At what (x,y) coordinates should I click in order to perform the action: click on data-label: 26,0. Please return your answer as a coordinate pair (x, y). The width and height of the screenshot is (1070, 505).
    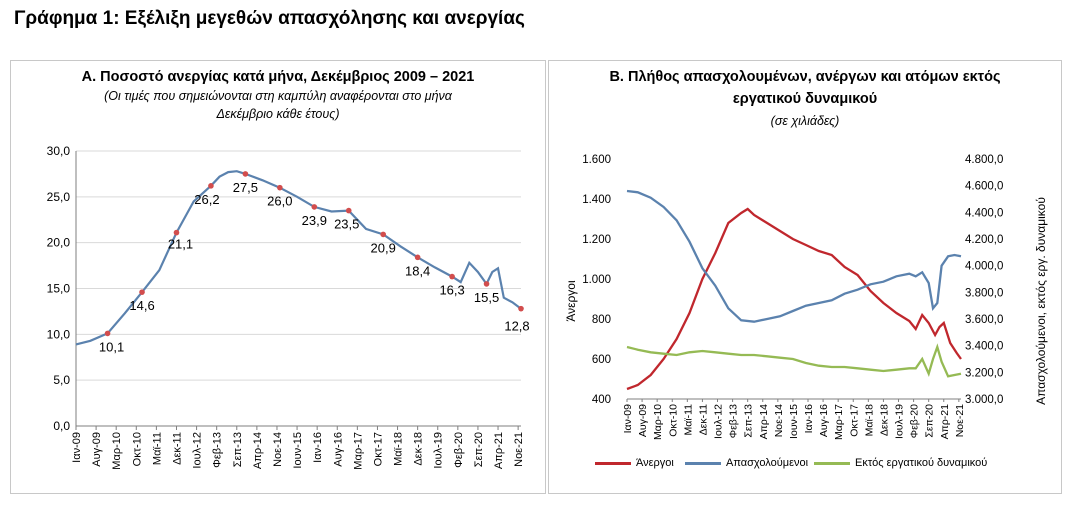
    Looking at the image, I should click on (279, 201).